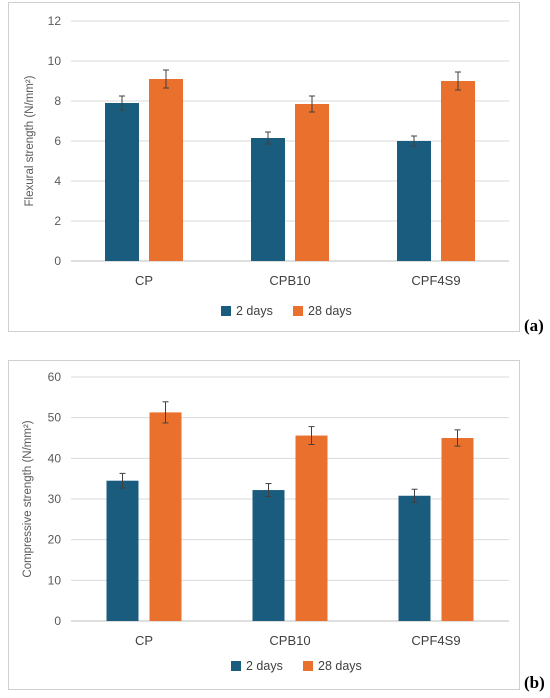 This screenshot has height=698, width=550. What do you see at coordinates (55, 21) in the screenshot?
I see `y-tick-label: 12` at bounding box center [55, 21].